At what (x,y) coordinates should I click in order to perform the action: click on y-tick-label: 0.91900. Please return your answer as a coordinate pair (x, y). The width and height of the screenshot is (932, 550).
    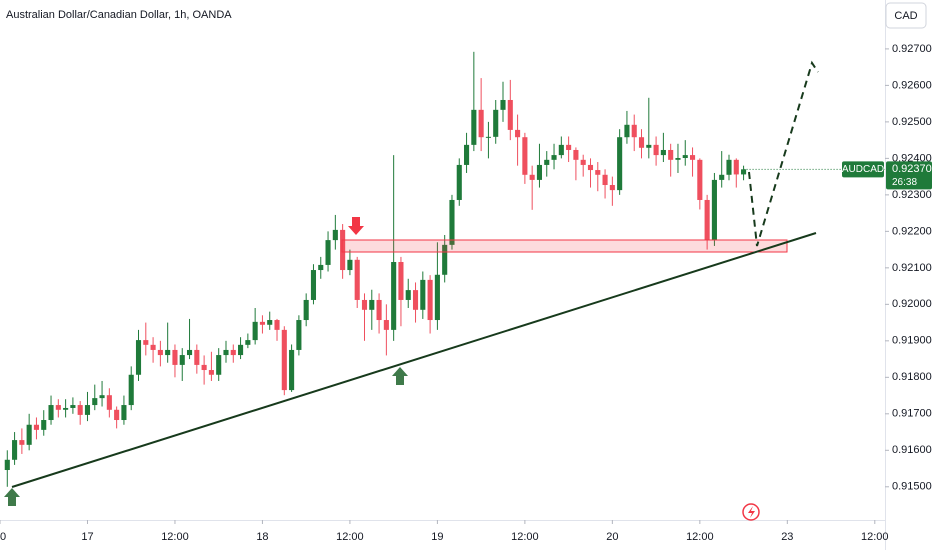
    Looking at the image, I should click on (912, 341).